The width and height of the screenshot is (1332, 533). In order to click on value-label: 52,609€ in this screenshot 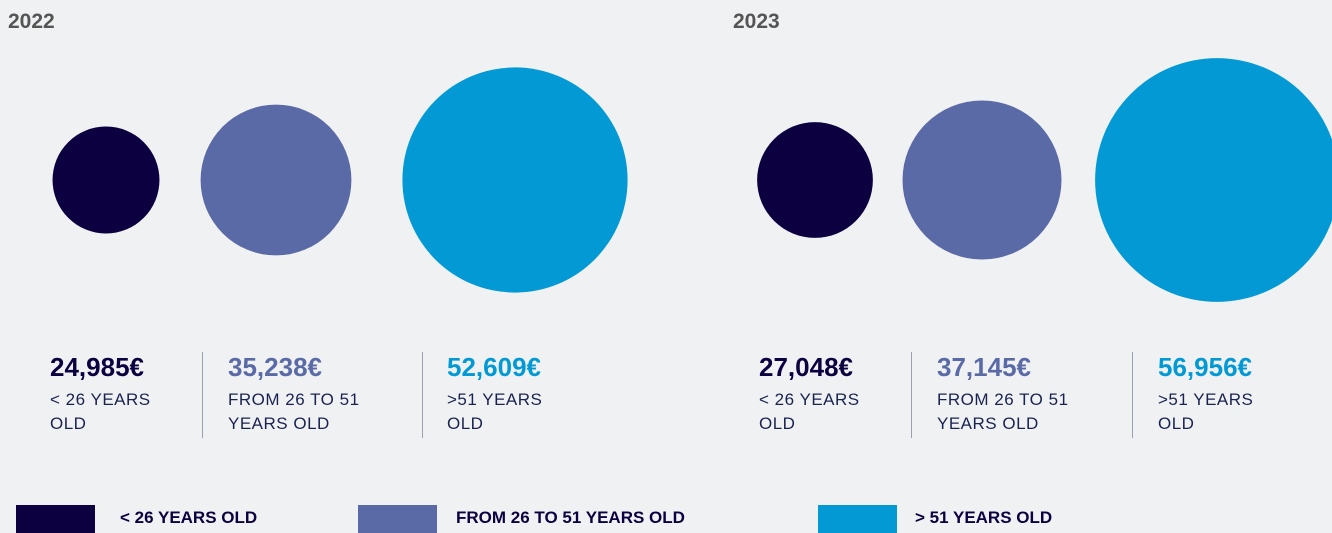, I will do `click(494, 367)`.